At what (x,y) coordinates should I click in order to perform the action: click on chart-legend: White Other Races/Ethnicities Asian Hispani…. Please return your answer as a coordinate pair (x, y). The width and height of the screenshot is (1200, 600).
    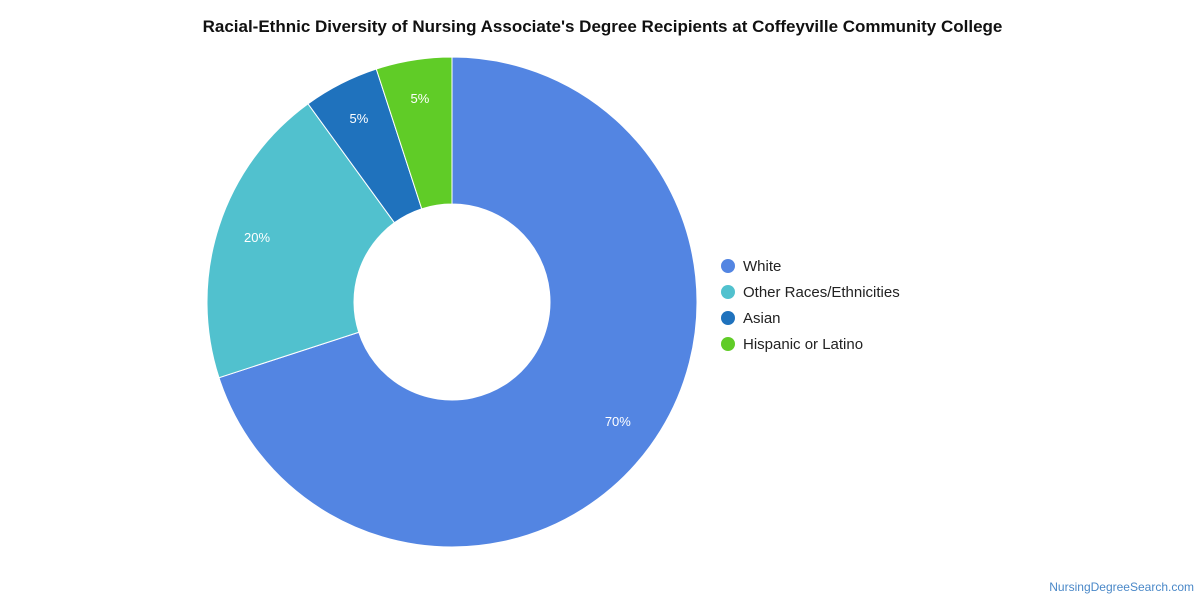
    Looking at the image, I should click on (810, 305).